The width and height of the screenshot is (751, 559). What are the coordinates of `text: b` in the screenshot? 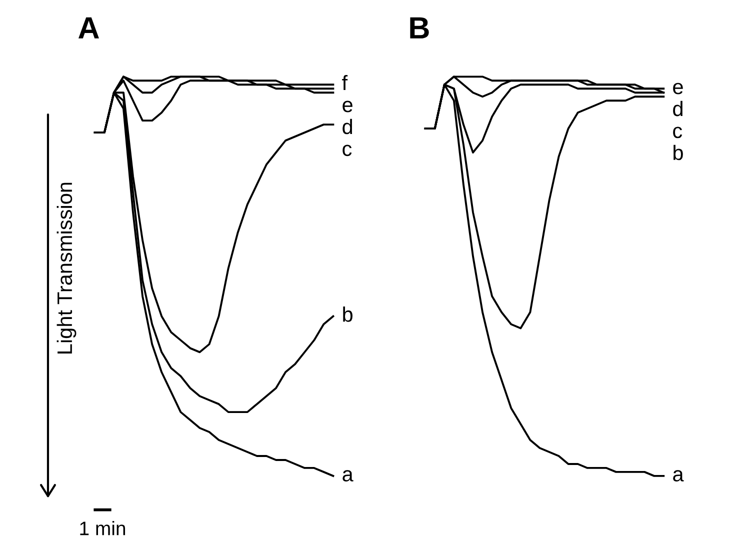 It's located at (678, 152).